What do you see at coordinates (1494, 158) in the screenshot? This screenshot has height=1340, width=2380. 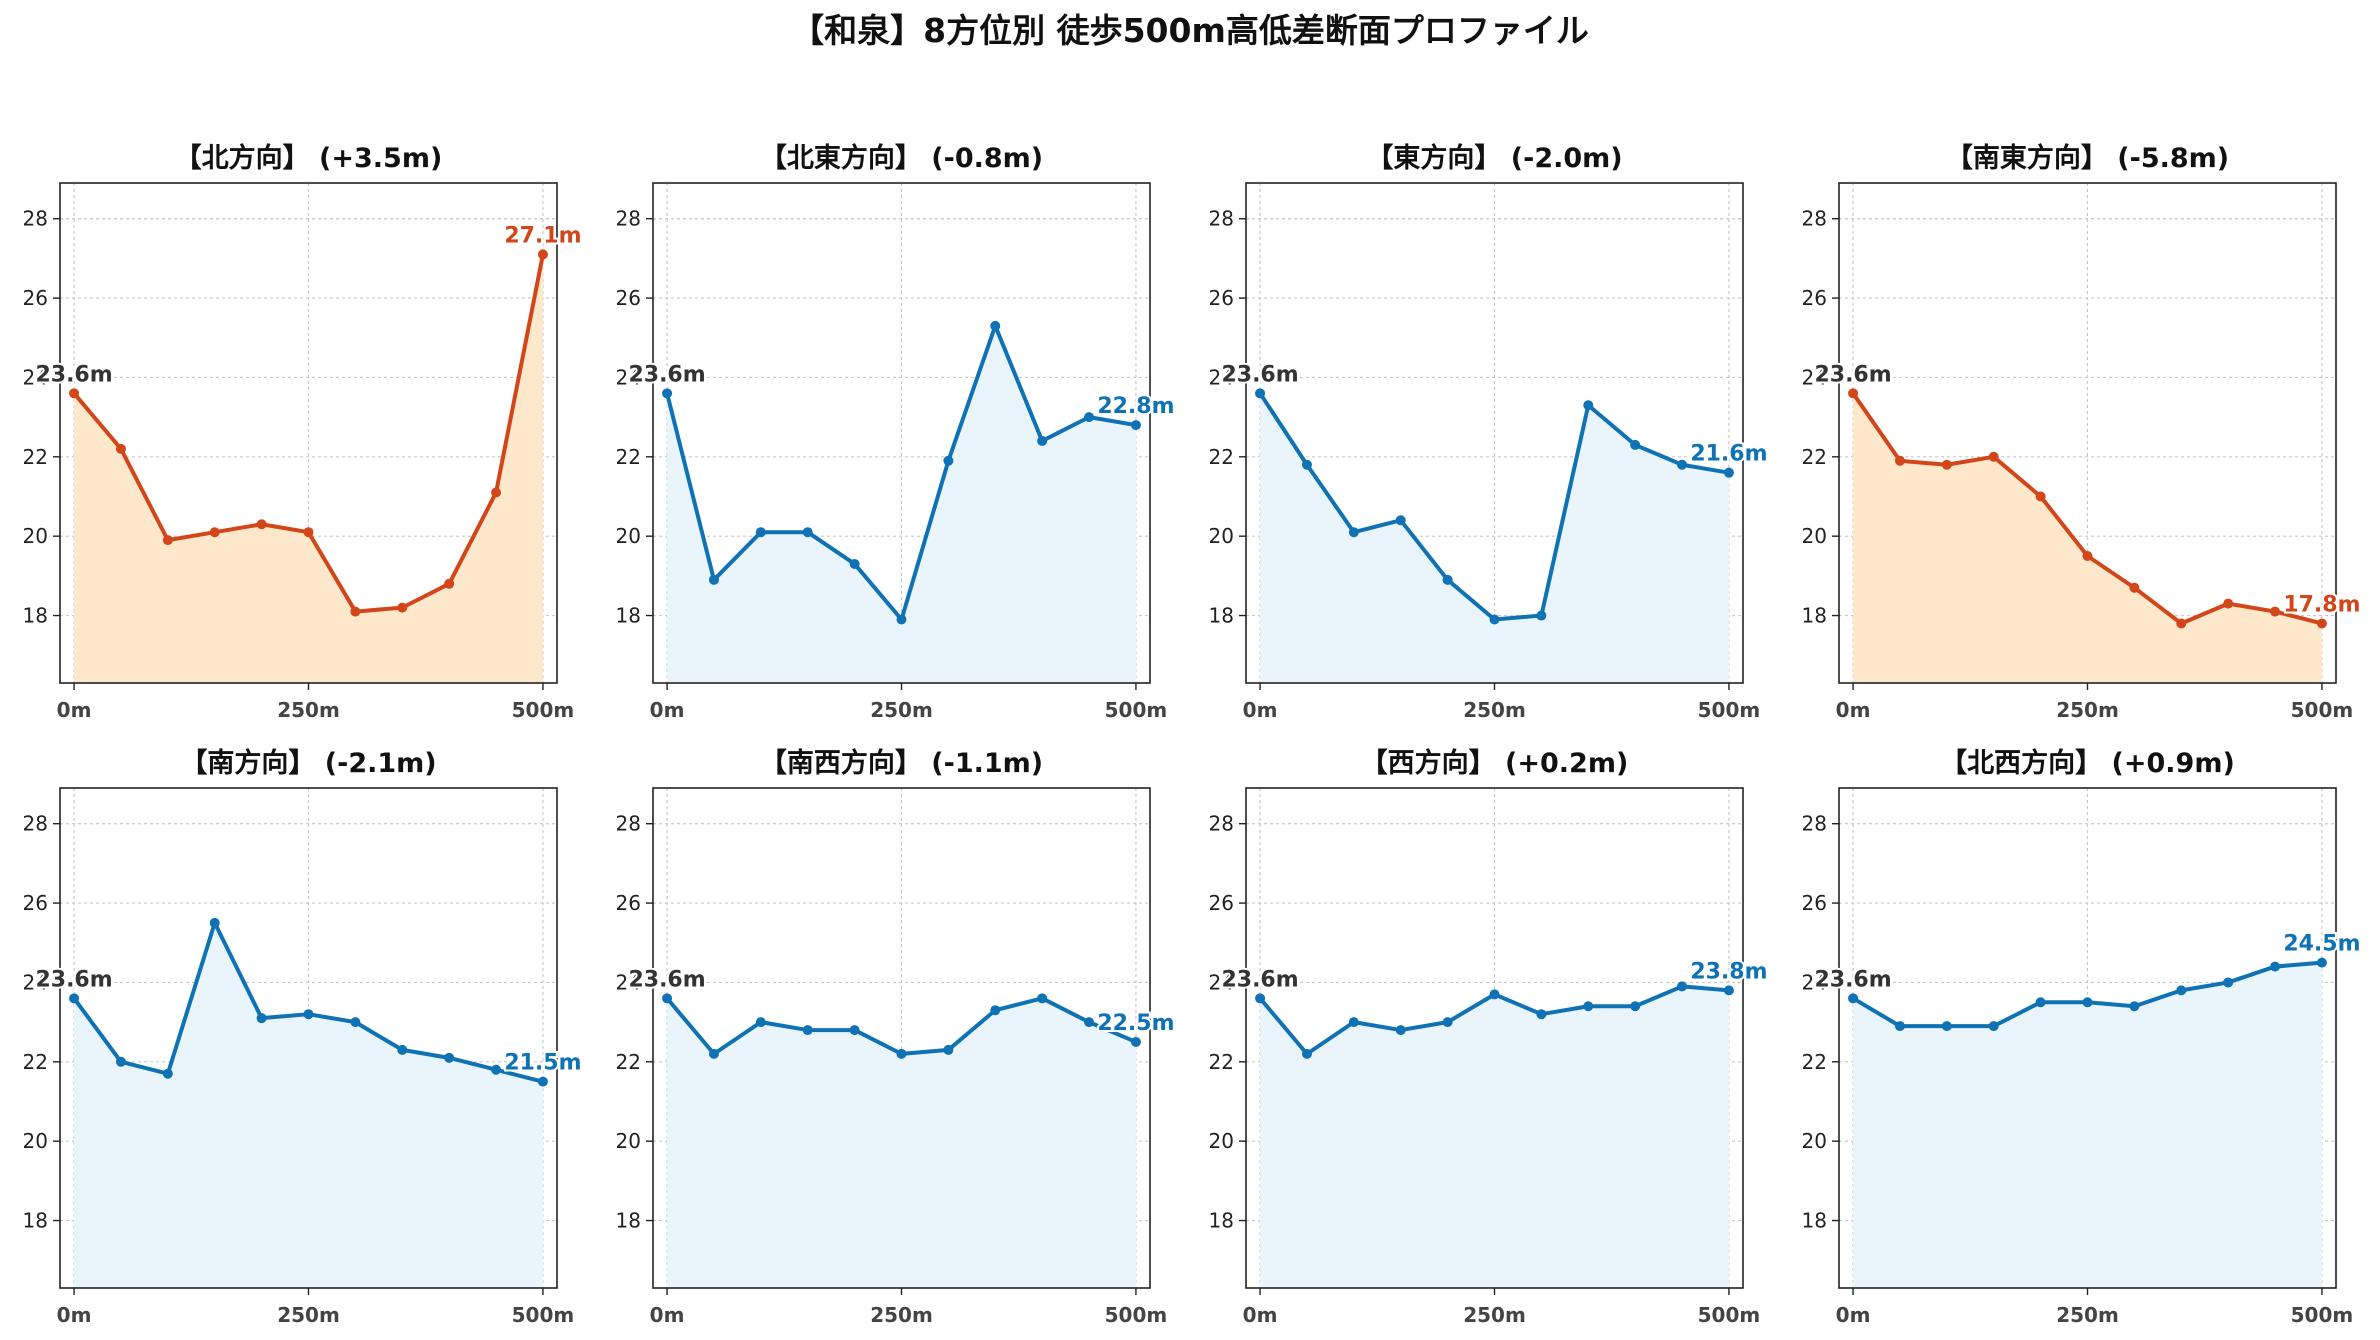 I see `panel-title: 【東方向】 (-2.0m)` at bounding box center [1494, 158].